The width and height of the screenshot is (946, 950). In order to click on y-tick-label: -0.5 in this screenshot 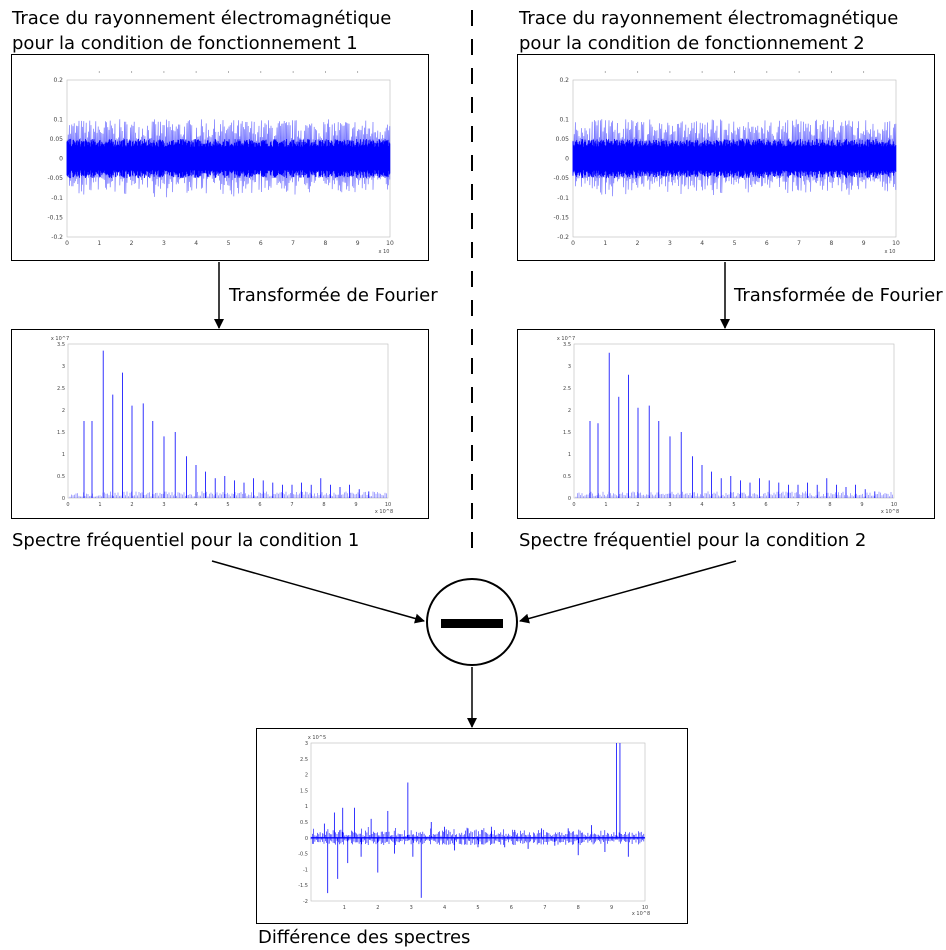, I will do `click(303, 855)`.